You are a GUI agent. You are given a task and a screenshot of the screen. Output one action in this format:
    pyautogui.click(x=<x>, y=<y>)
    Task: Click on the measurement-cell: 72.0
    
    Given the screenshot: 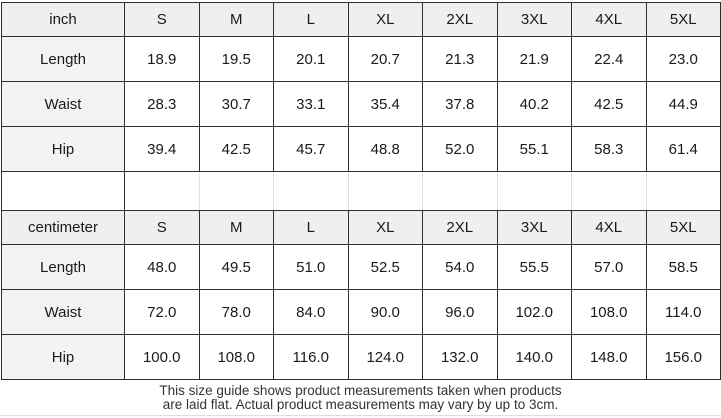 What is the action you would take?
    pyautogui.click(x=162, y=312)
    